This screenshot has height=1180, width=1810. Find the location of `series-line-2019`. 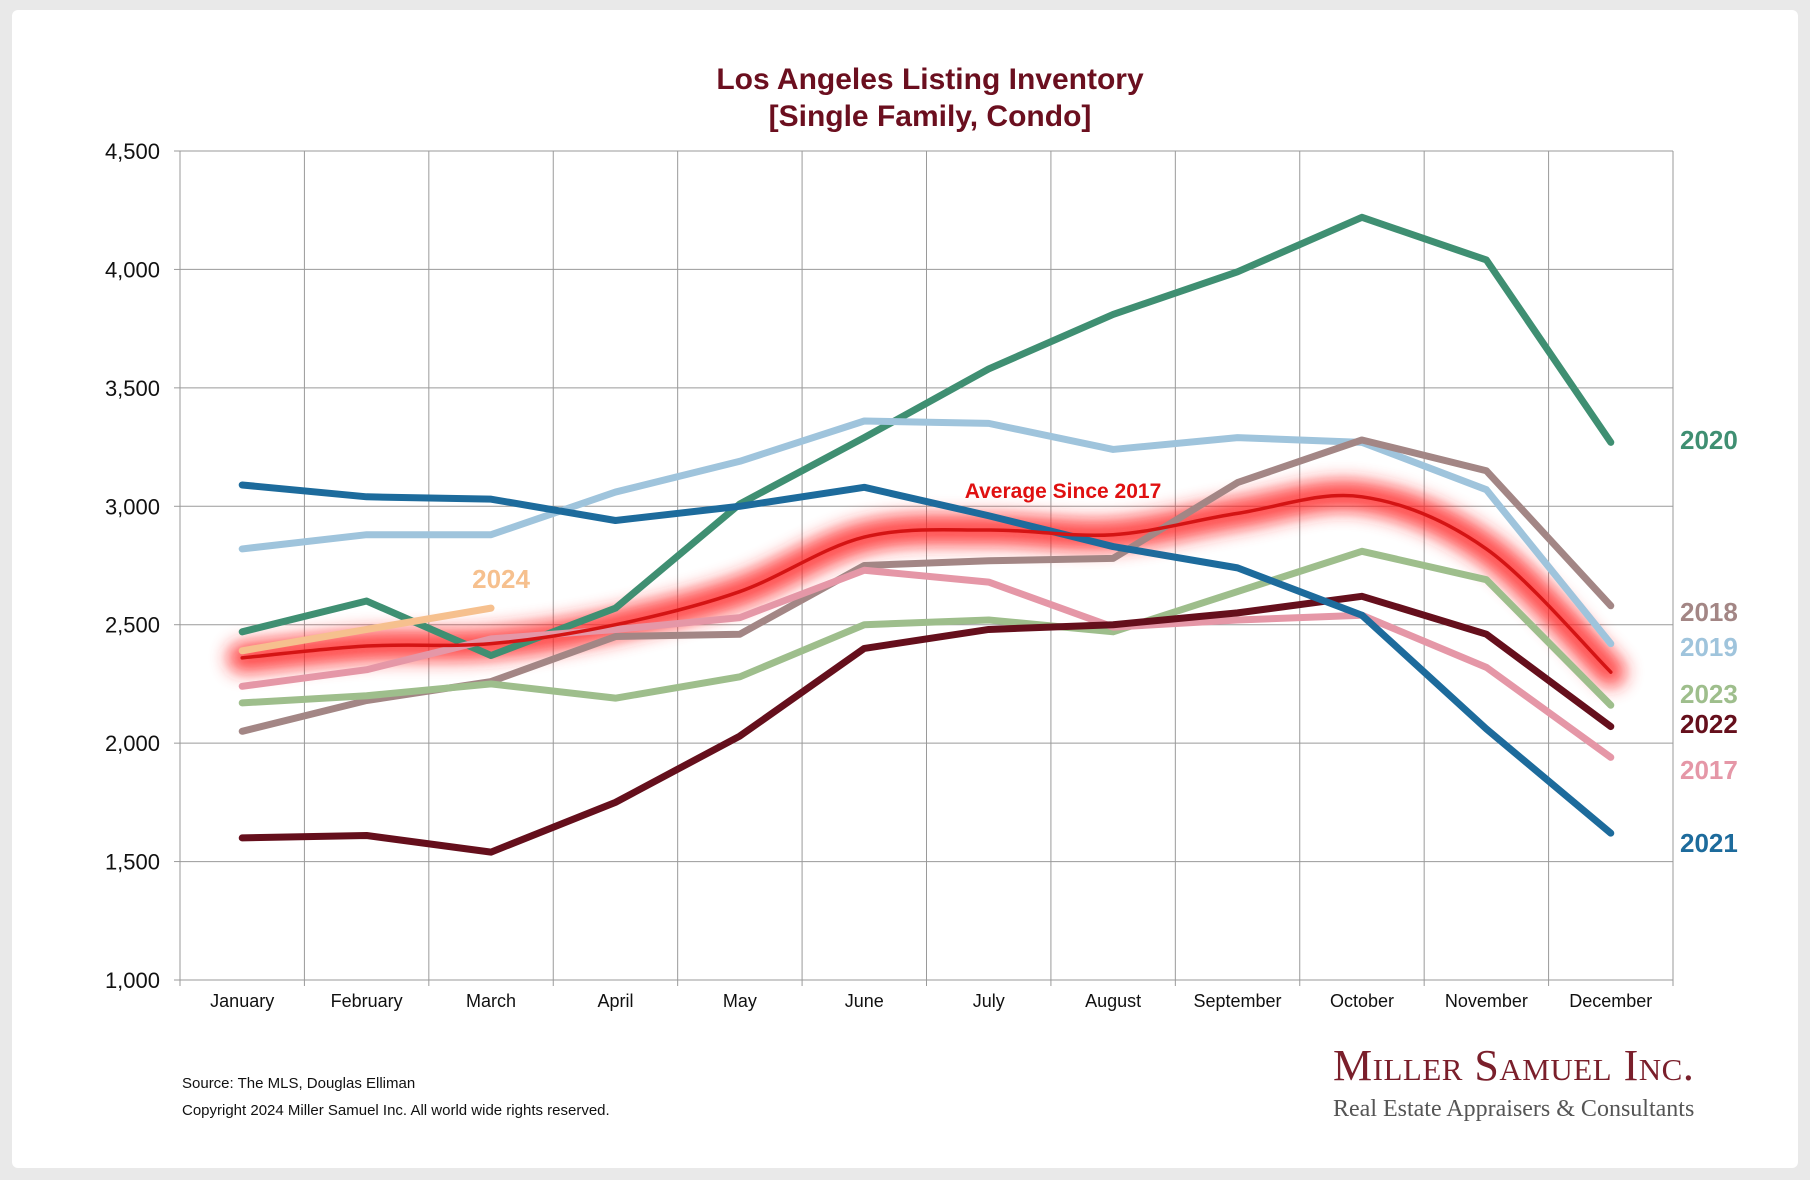

series-line-2019 is located at coordinates (926, 532).